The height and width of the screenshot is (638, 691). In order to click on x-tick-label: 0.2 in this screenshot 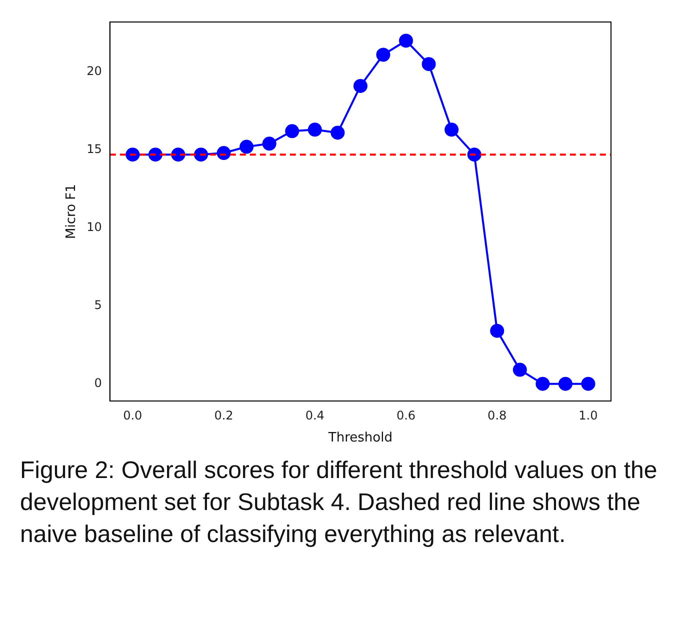, I will do `click(224, 415)`.